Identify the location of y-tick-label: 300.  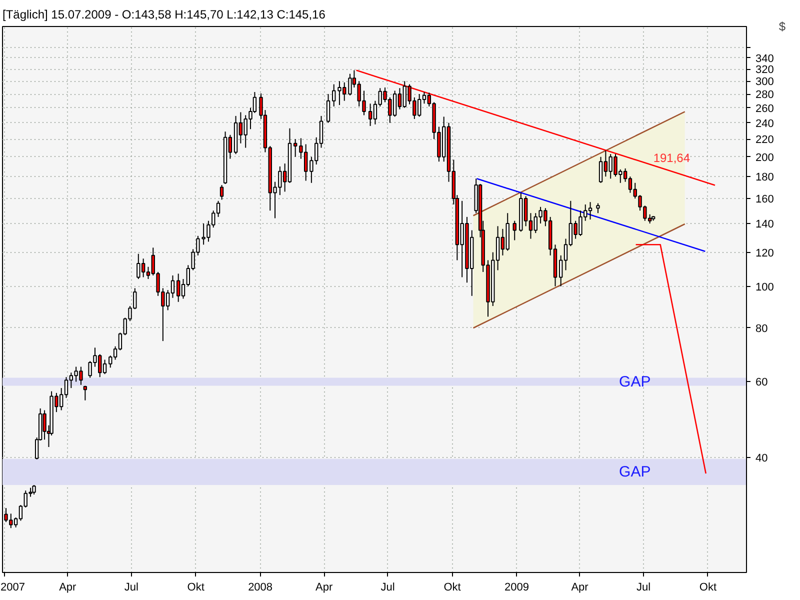
(765, 82).